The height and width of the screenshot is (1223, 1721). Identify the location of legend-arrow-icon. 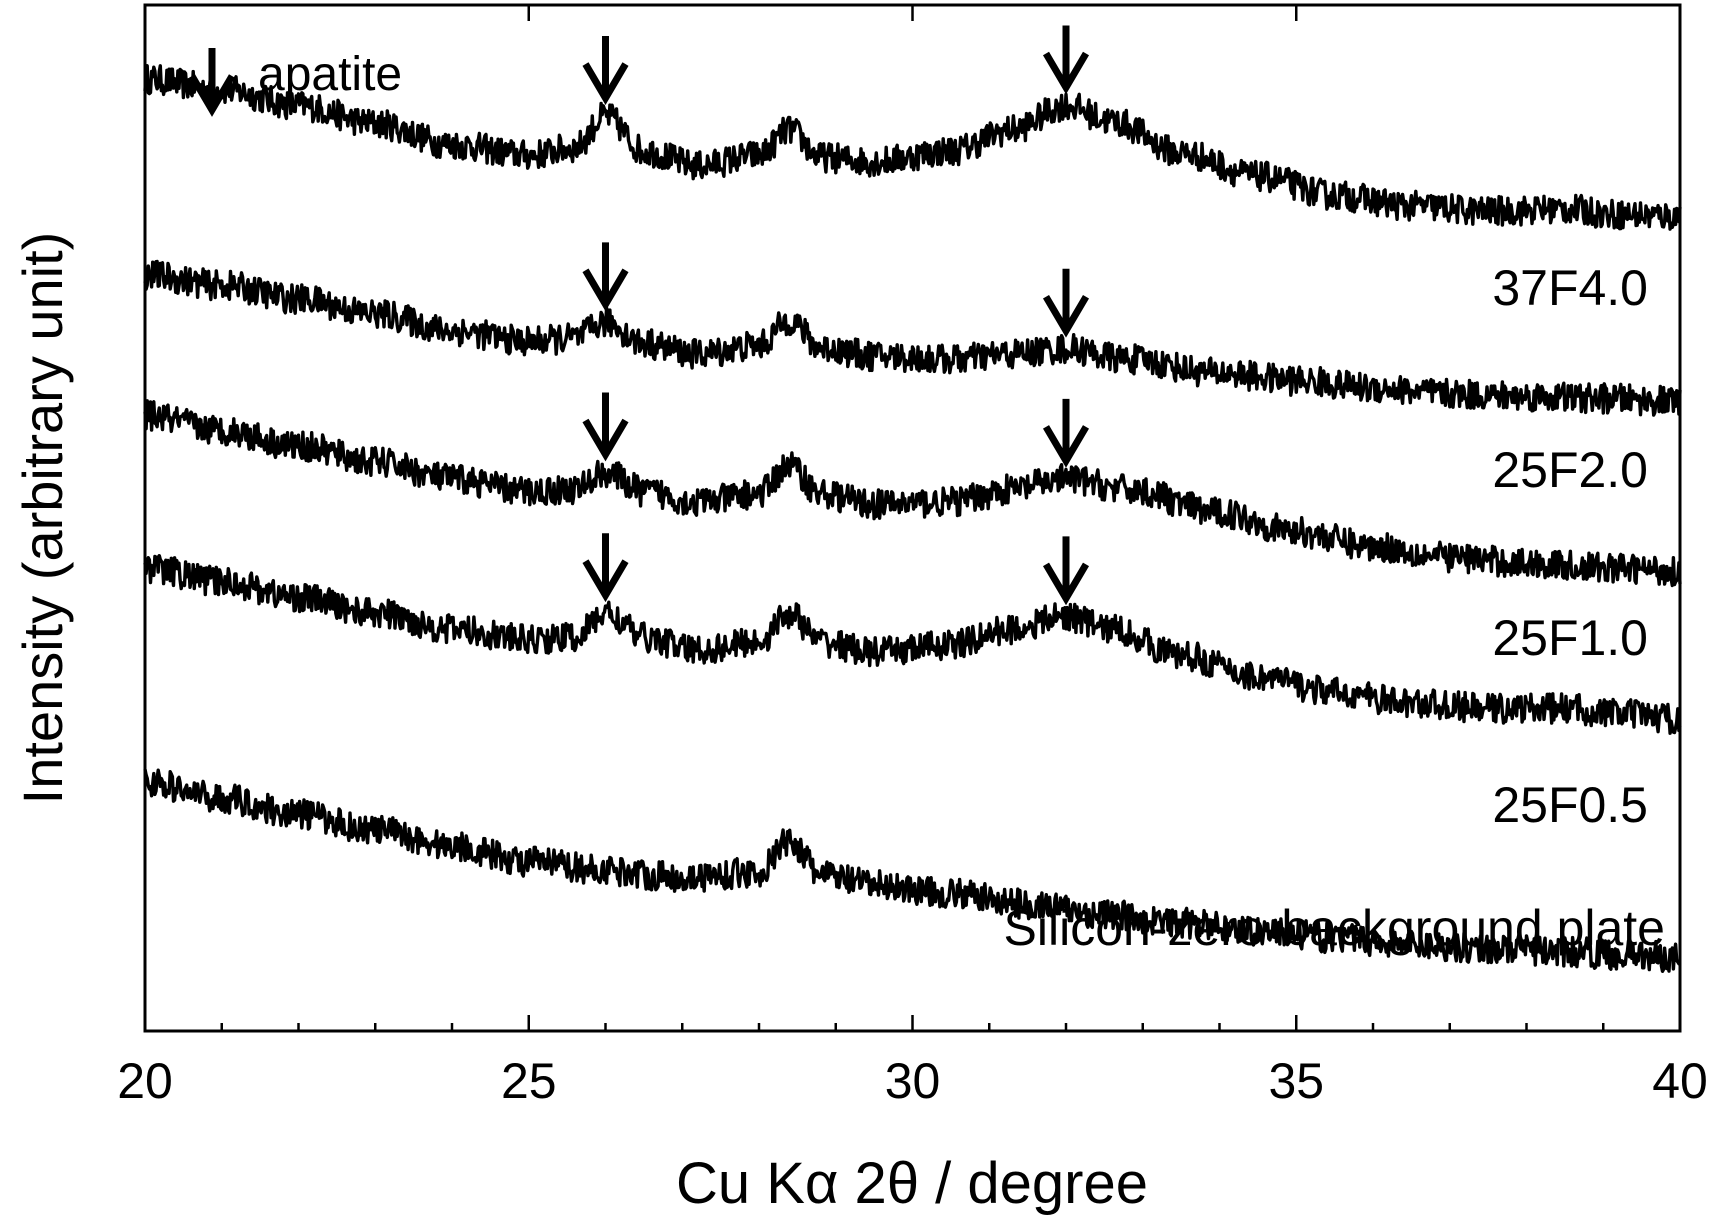
(212, 82).